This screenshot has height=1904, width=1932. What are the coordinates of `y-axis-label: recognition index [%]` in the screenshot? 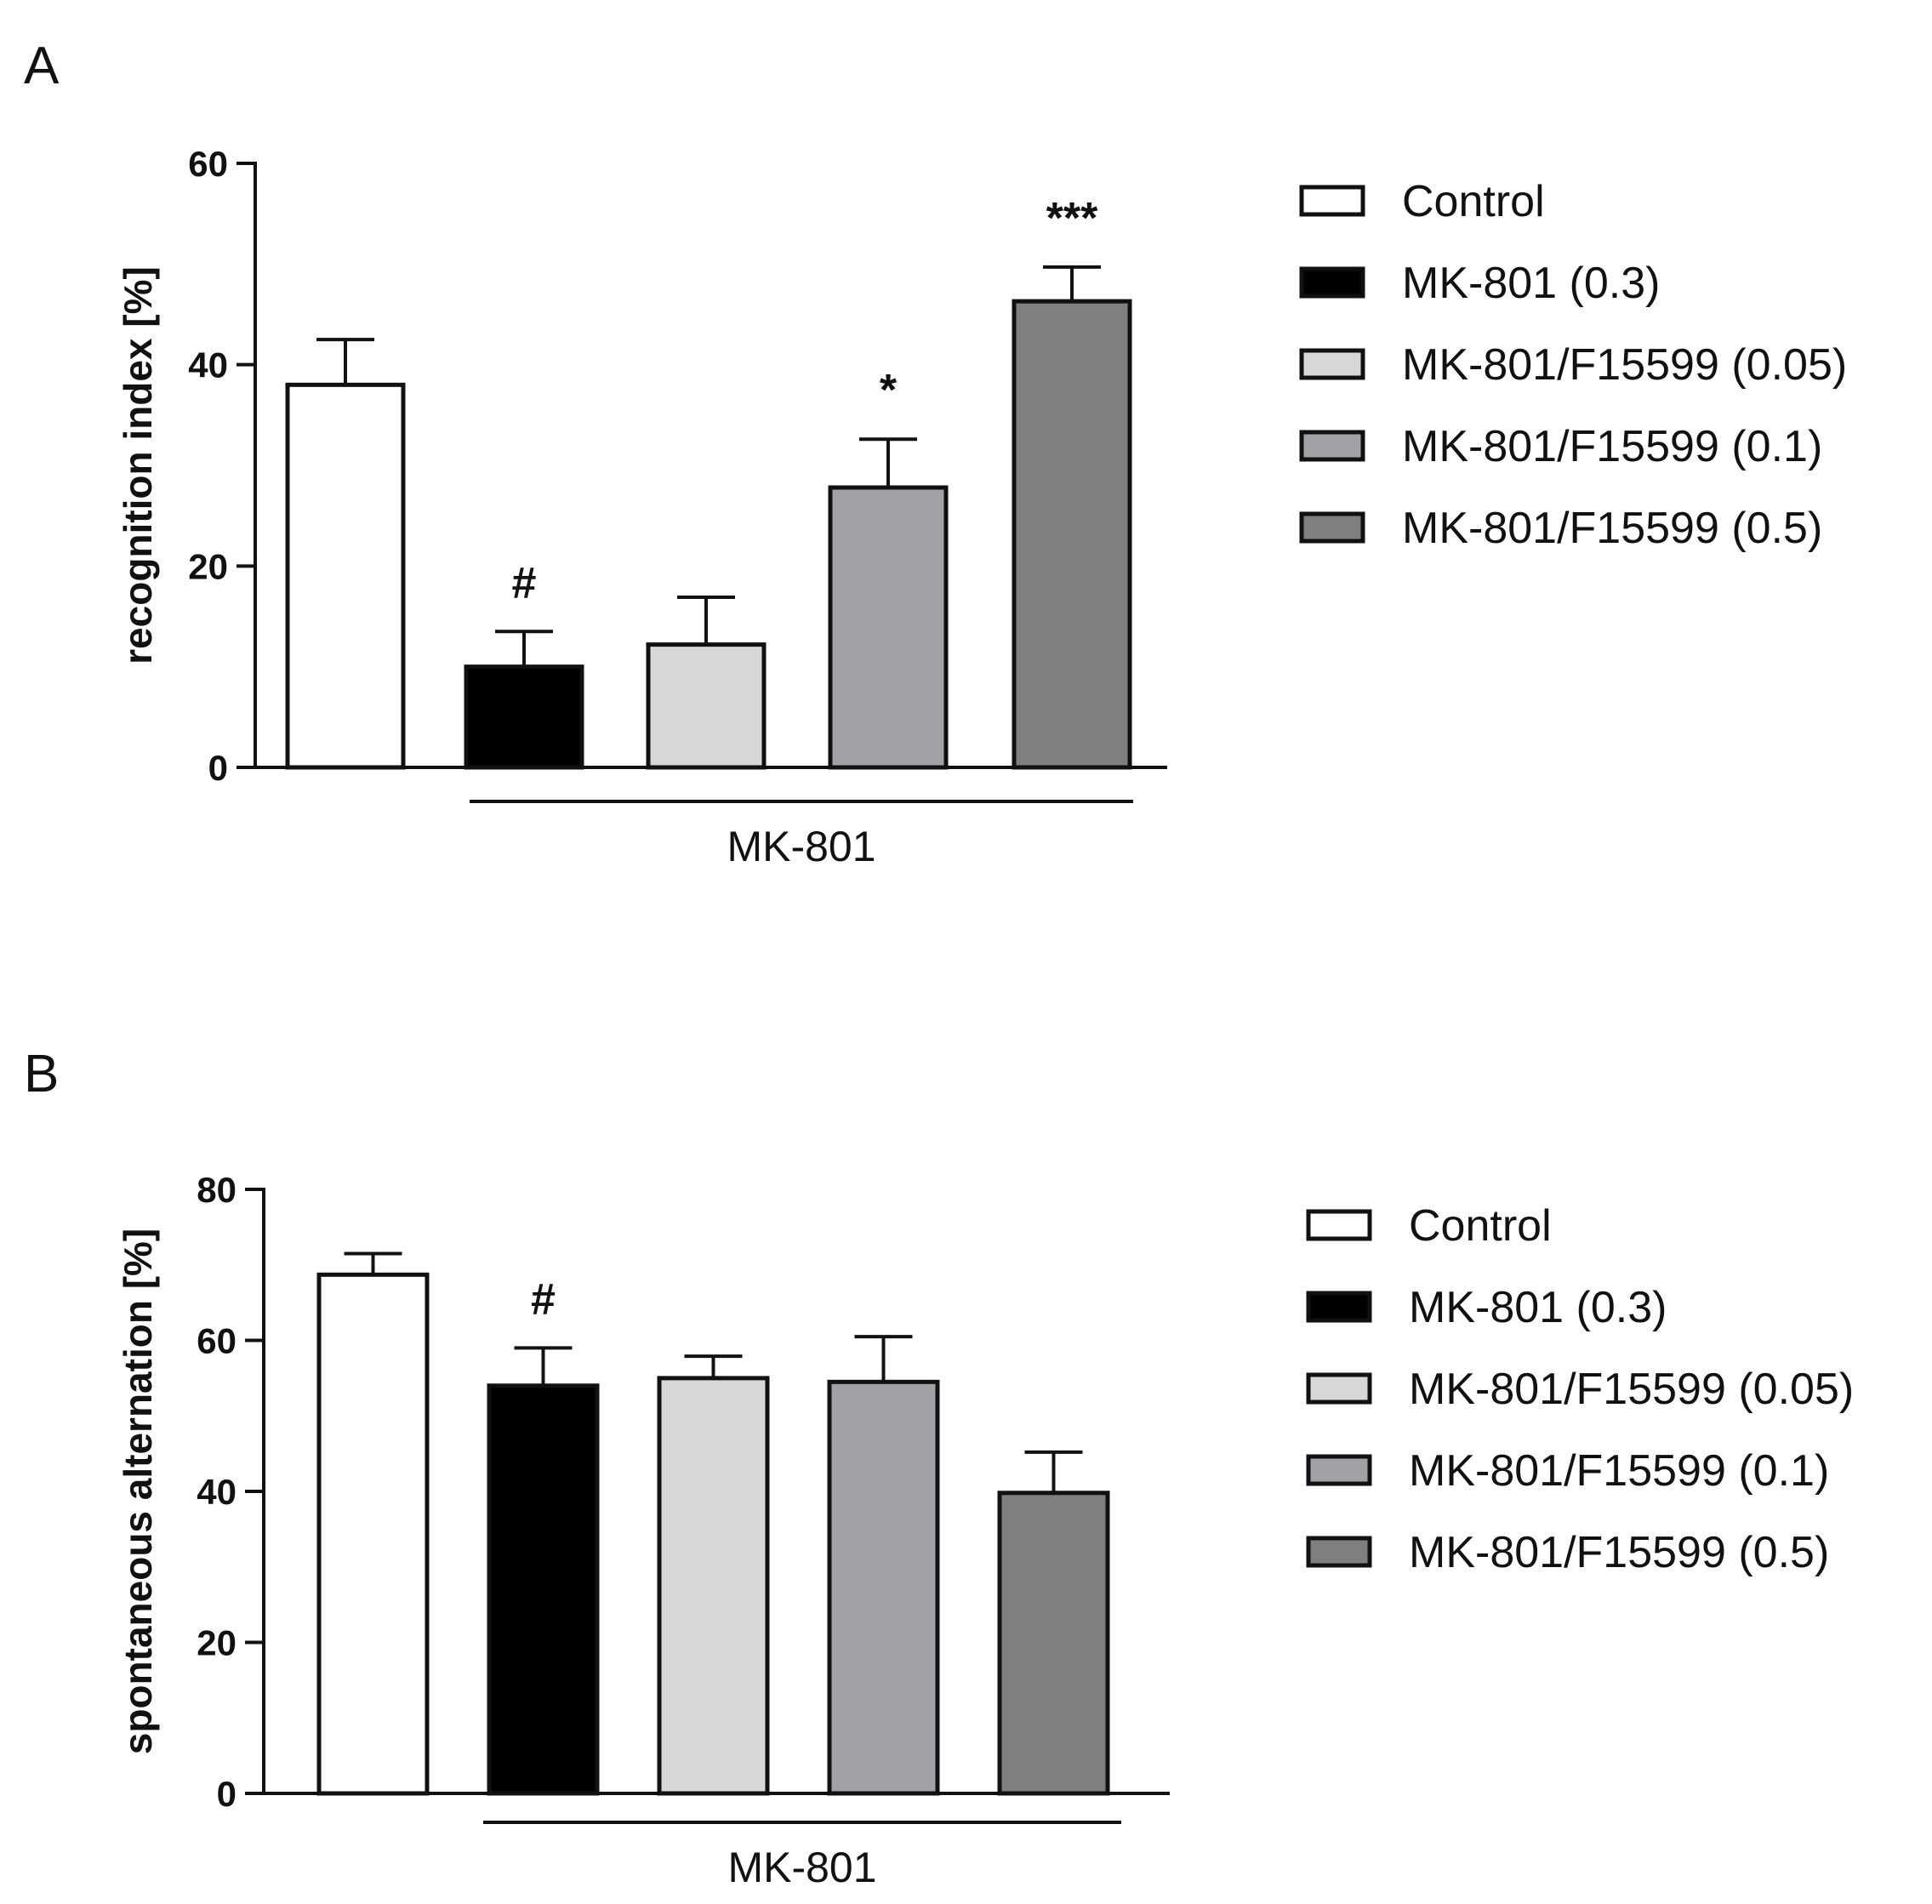 It's located at (138, 465).